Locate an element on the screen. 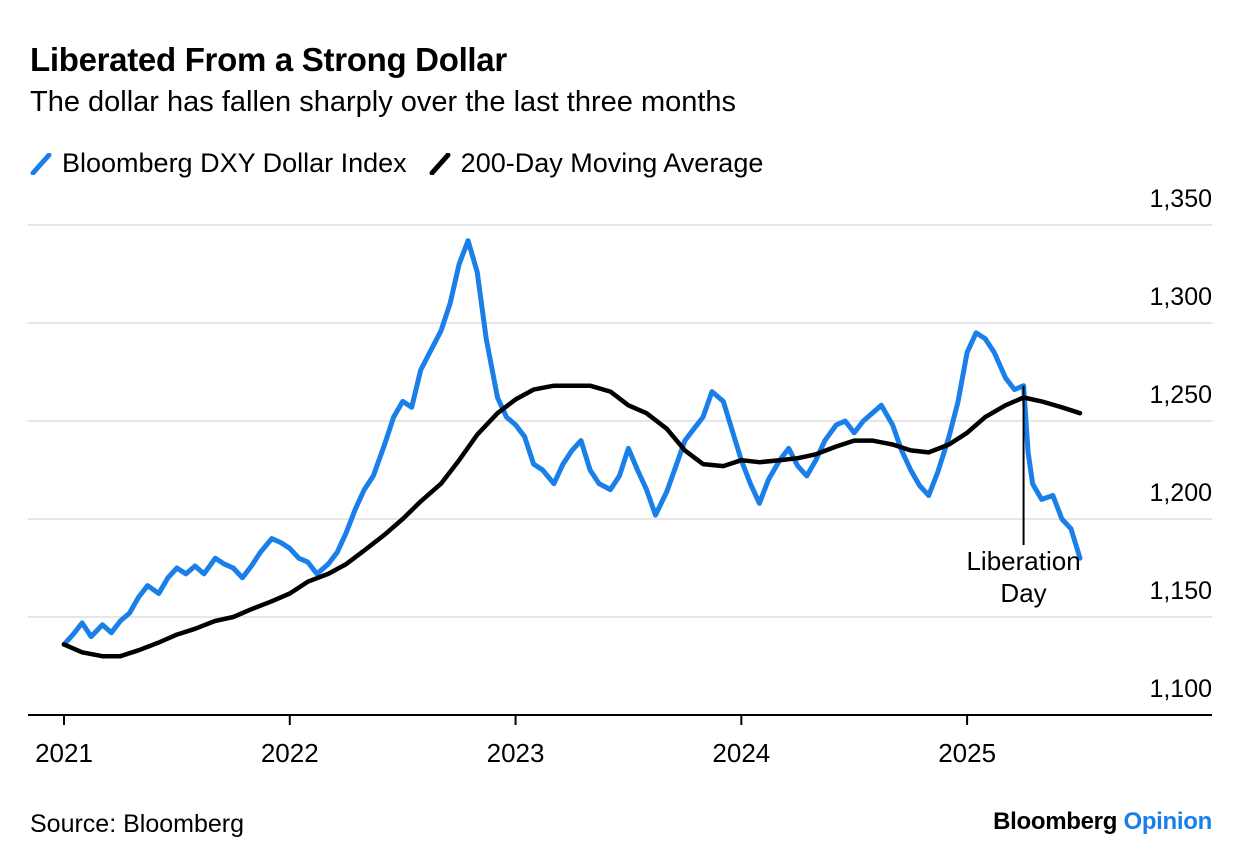  y-tick-label-0: 1,100 is located at coordinates (1180, 689).